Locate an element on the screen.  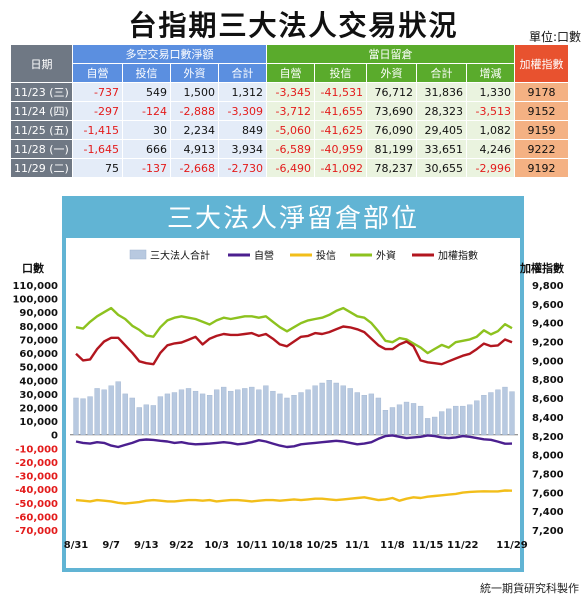
y-tick-left: 10,000 is located at coordinates (38, 422).